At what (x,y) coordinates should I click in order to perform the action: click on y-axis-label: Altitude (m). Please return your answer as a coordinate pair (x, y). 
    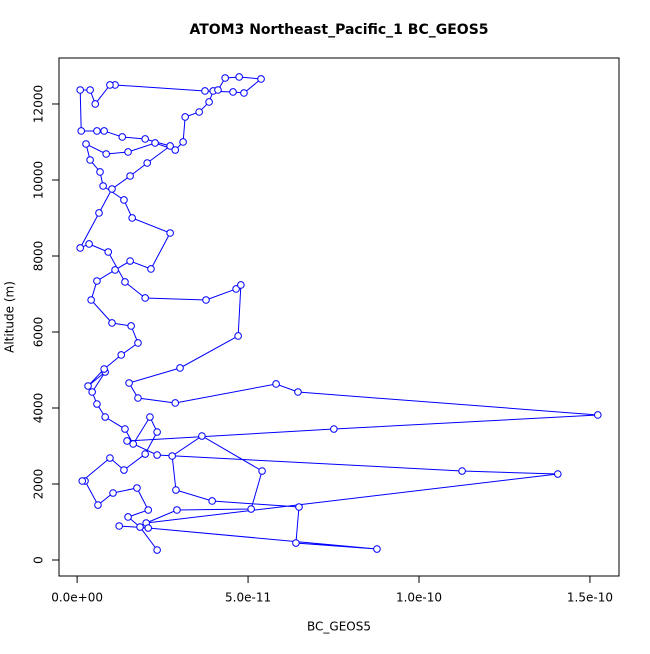
    Looking at the image, I should click on (10, 317).